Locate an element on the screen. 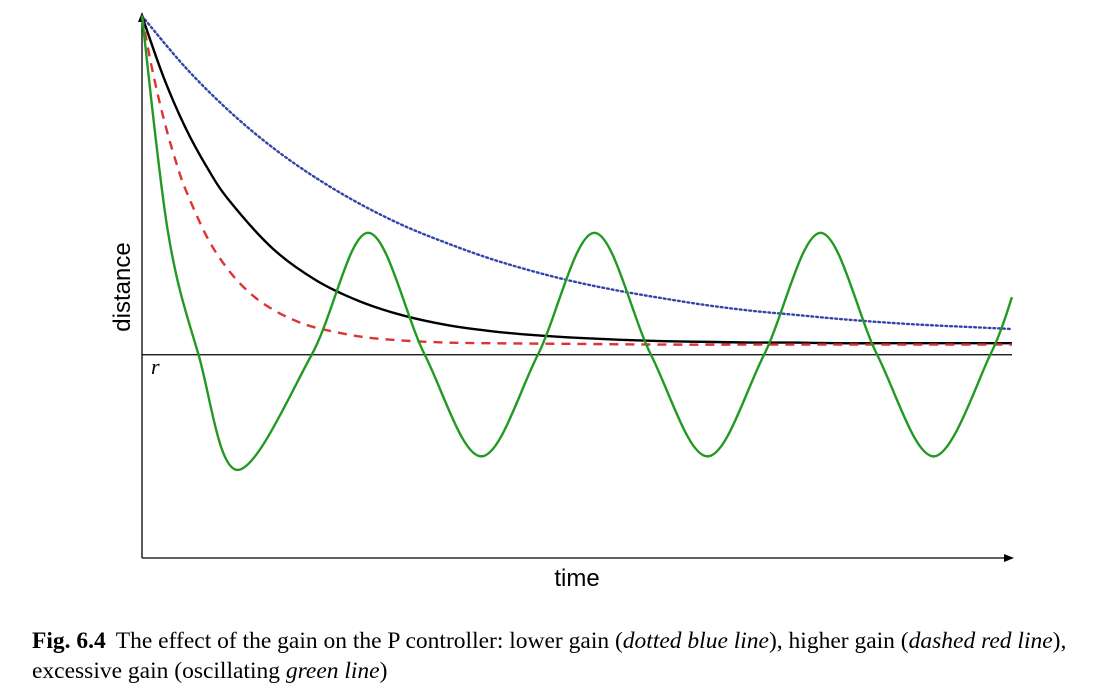  caption-text-2: ), higher gain ( is located at coordinates (838, 641).